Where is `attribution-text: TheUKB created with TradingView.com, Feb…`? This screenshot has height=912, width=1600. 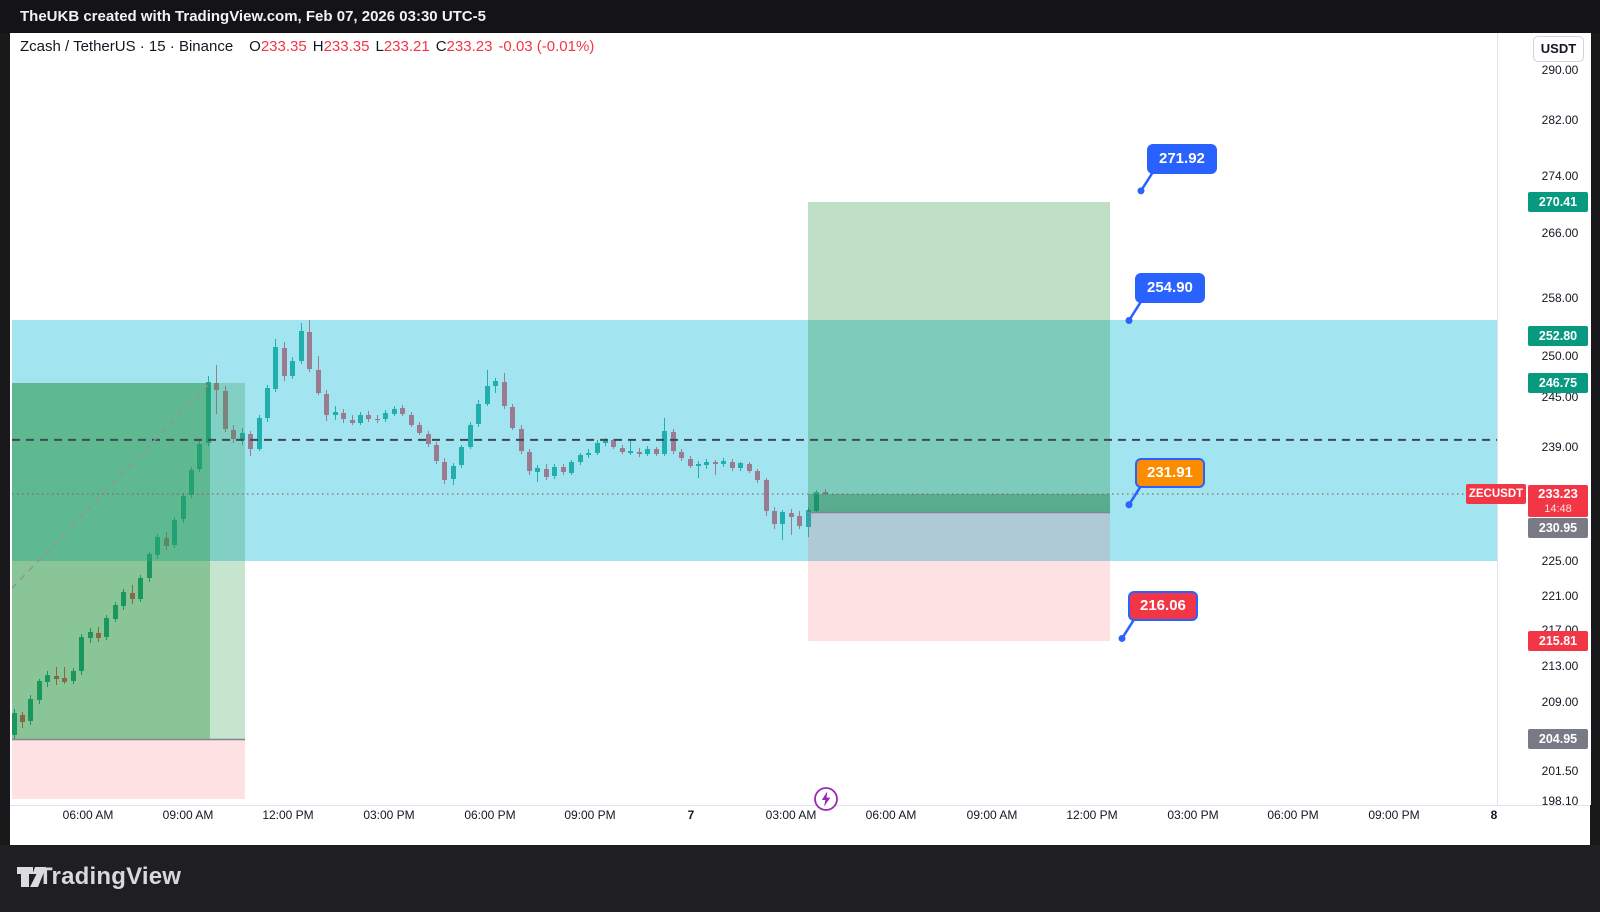
attribution-text: TheUKB created with TradingView.com, Feb… is located at coordinates (253, 16).